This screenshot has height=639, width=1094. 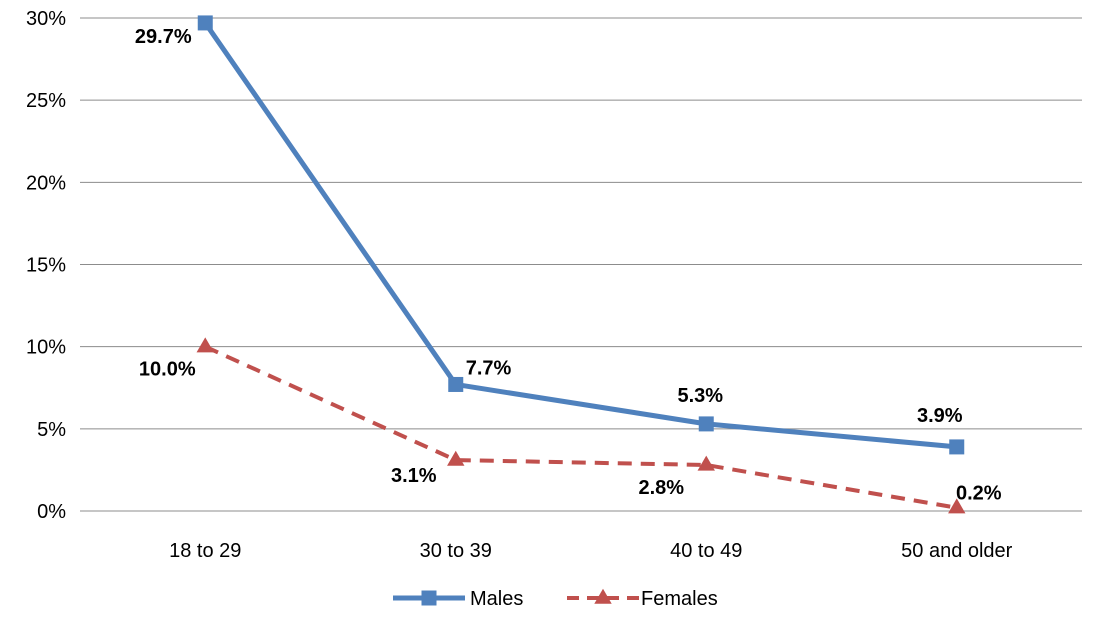 What do you see at coordinates (51, 430) in the screenshot?
I see `y-tick-label: 5%` at bounding box center [51, 430].